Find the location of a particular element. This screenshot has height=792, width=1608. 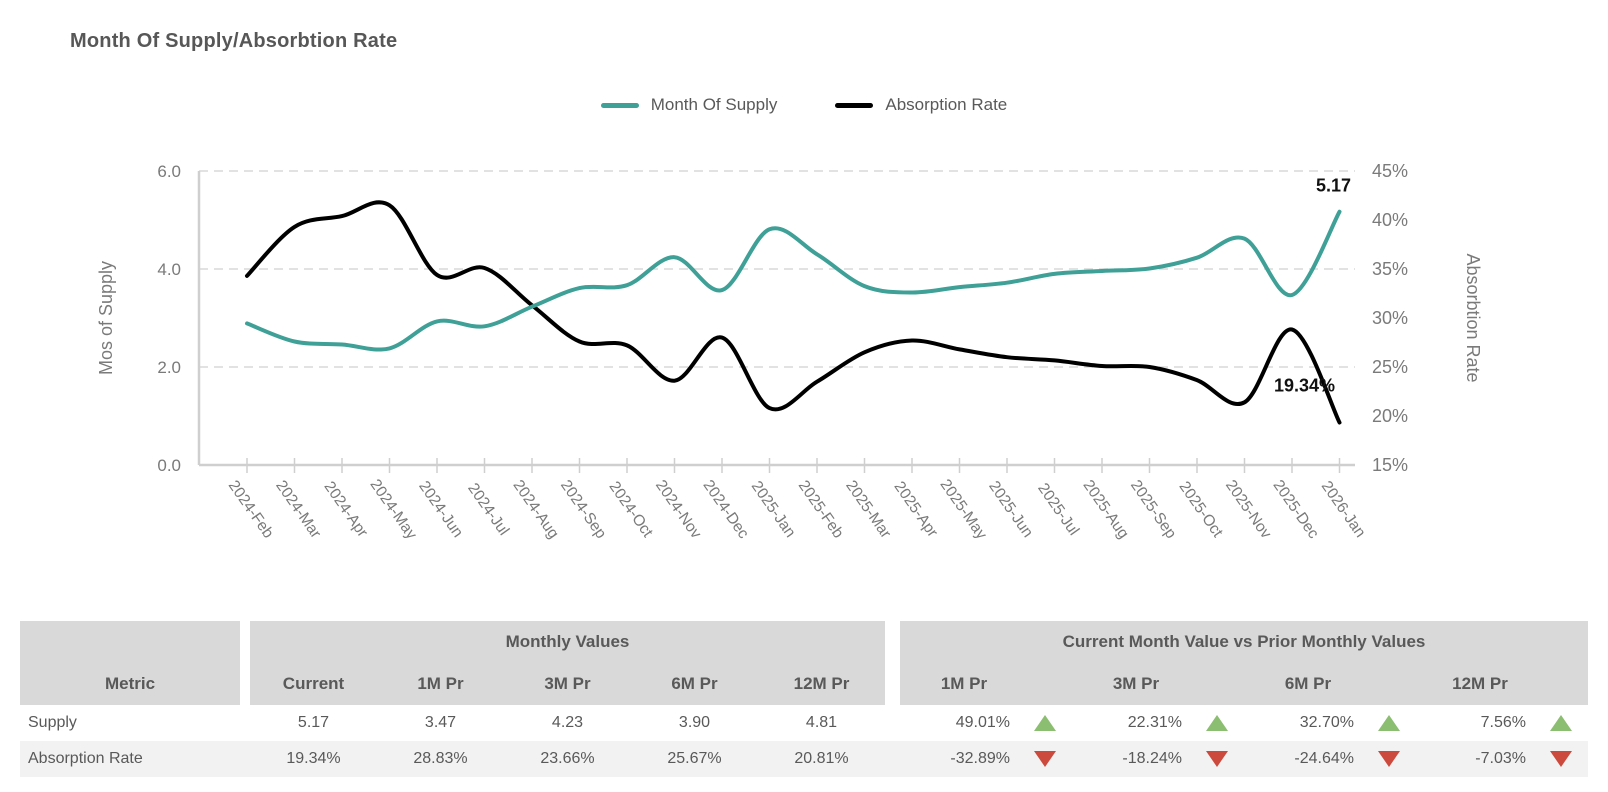

chart-legend: Month Of Supply Absorption Rate is located at coordinates (804, 105).